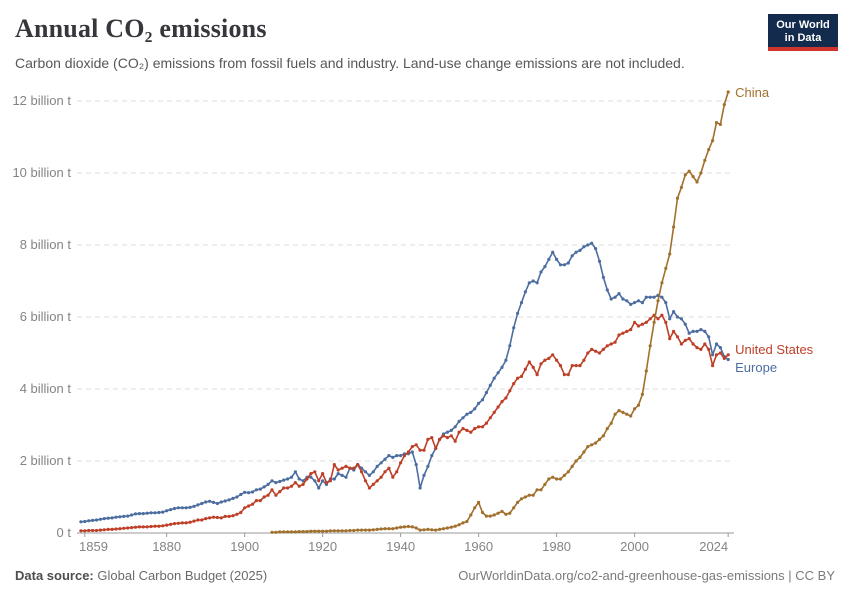  I want to click on x-tick-label: 1859, so click(93, 546).